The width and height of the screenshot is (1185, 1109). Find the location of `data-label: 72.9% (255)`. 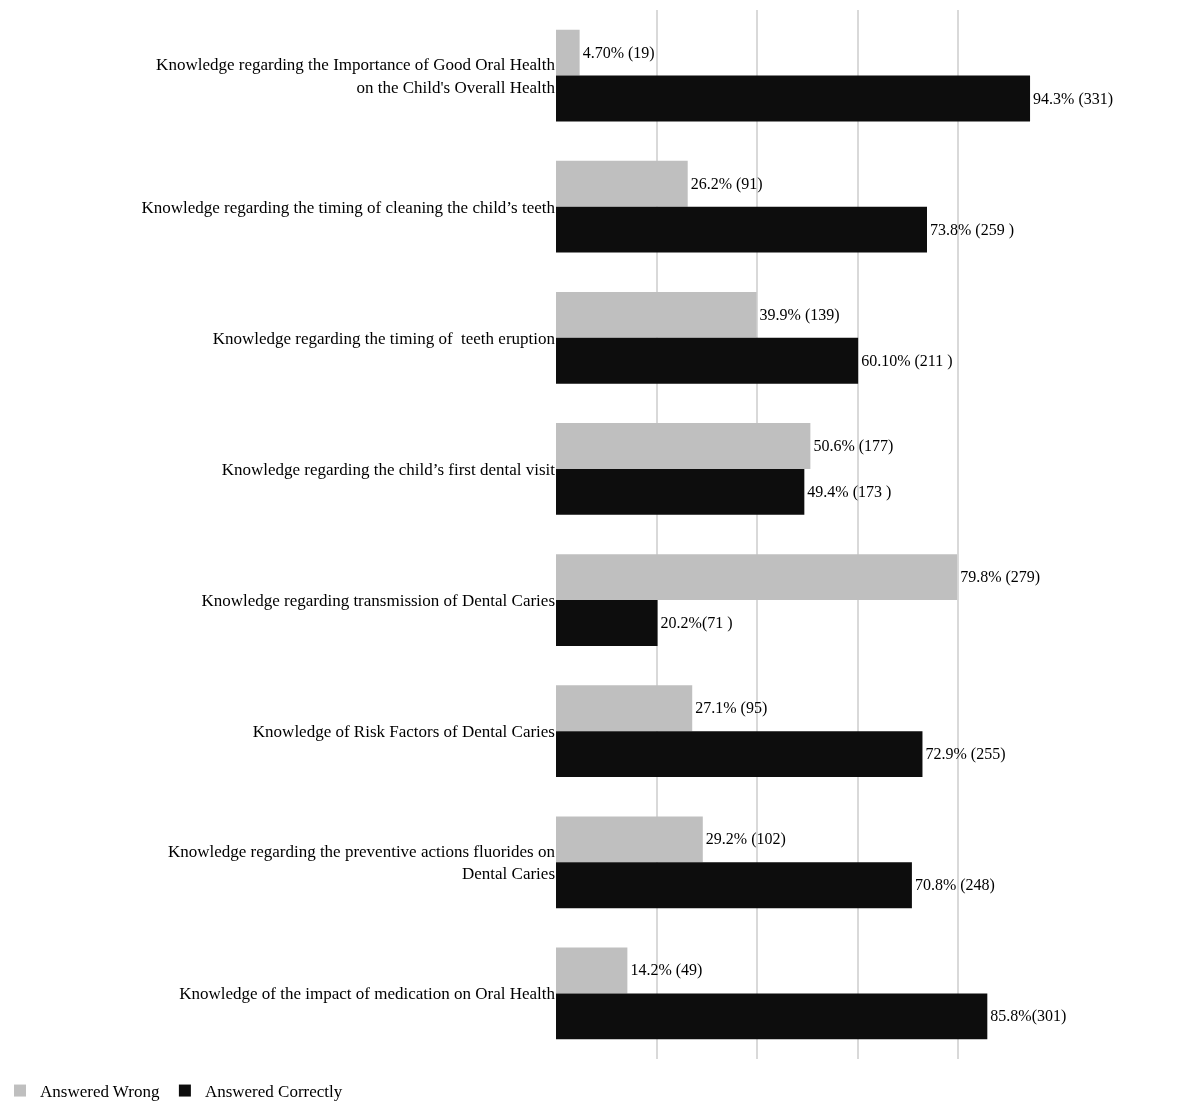

data-label: 72.9% (255) is located at coordinates (965, 754).